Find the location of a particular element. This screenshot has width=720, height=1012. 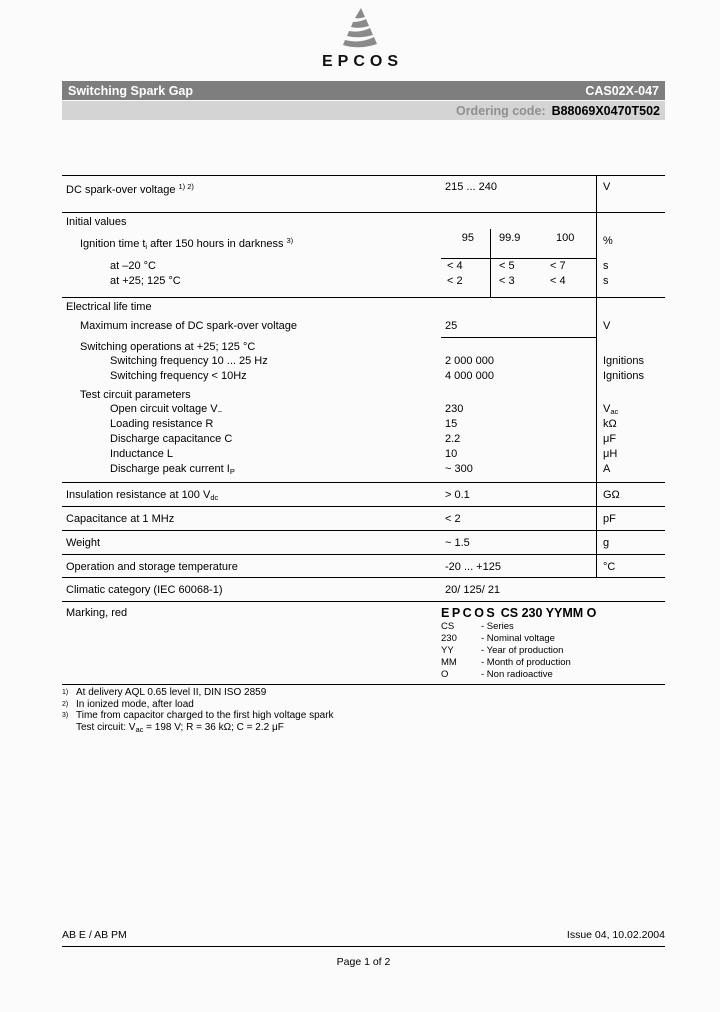

table-row-discharge-capacitance: Discharge capacitance C 2.2 μF is located at coordinates (363, 439).